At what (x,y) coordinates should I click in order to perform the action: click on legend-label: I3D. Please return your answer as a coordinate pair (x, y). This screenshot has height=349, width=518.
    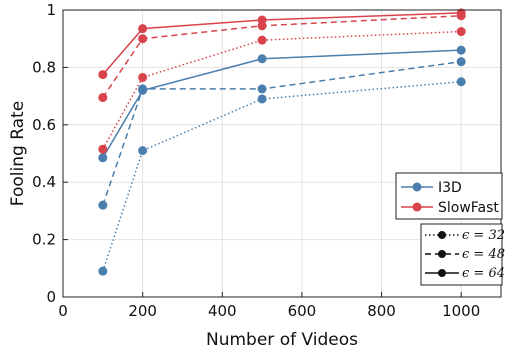
    Looking at the image, I should click on (450, 188).